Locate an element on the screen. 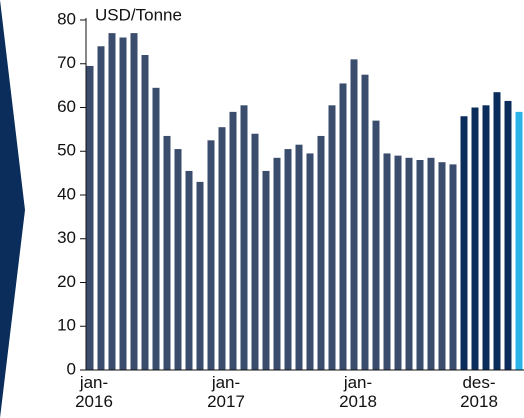 The height and width of the screenshot is (418, 524). x-tick-label: jan-2017 is located at coordinates (226, 392).